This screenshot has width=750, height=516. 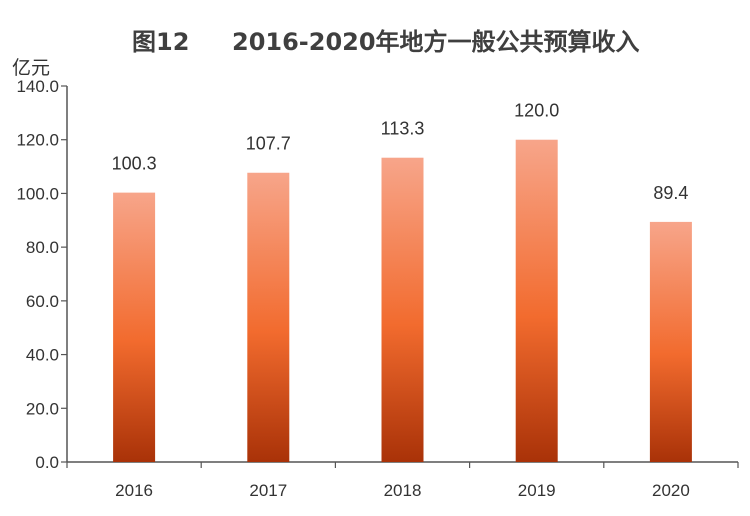 I want to click on y-tick-label: 120.0, so click(x=37, y=140).